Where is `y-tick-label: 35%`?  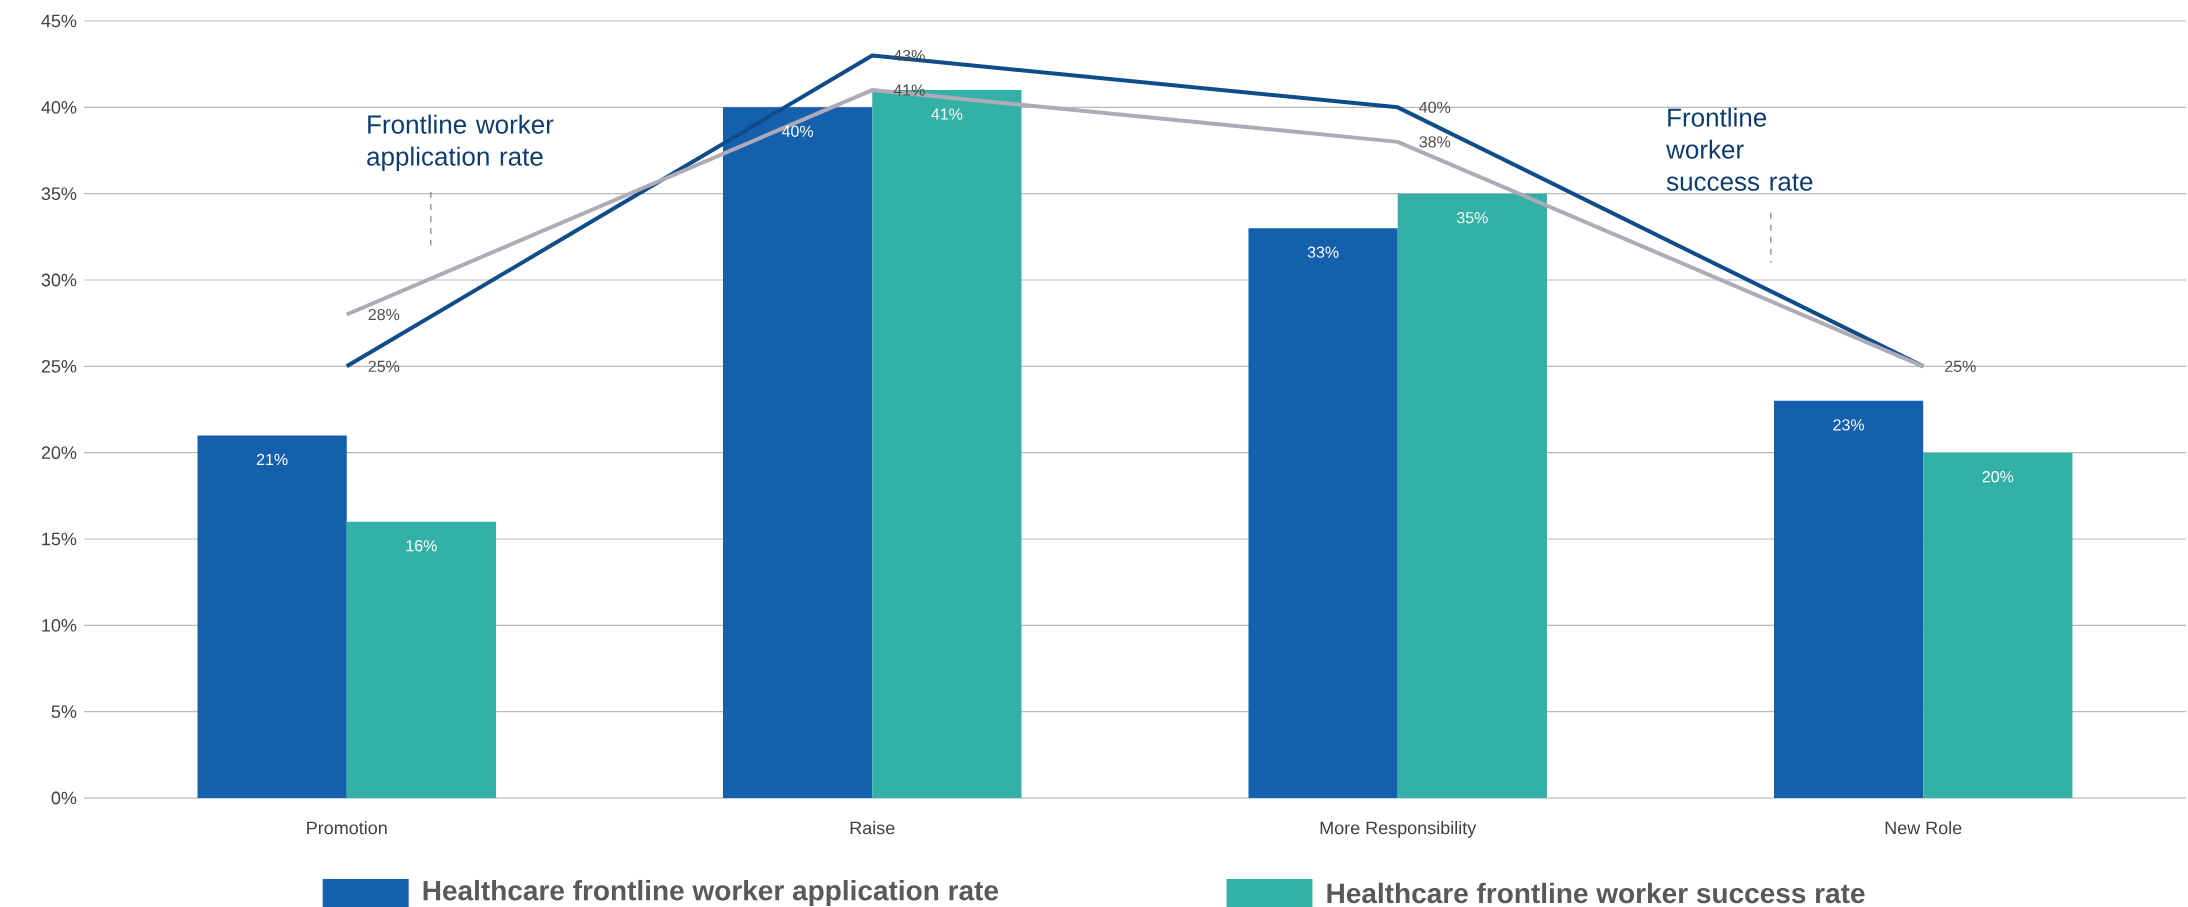 y-tick-label: 35% is located at coordinates (59, 194).